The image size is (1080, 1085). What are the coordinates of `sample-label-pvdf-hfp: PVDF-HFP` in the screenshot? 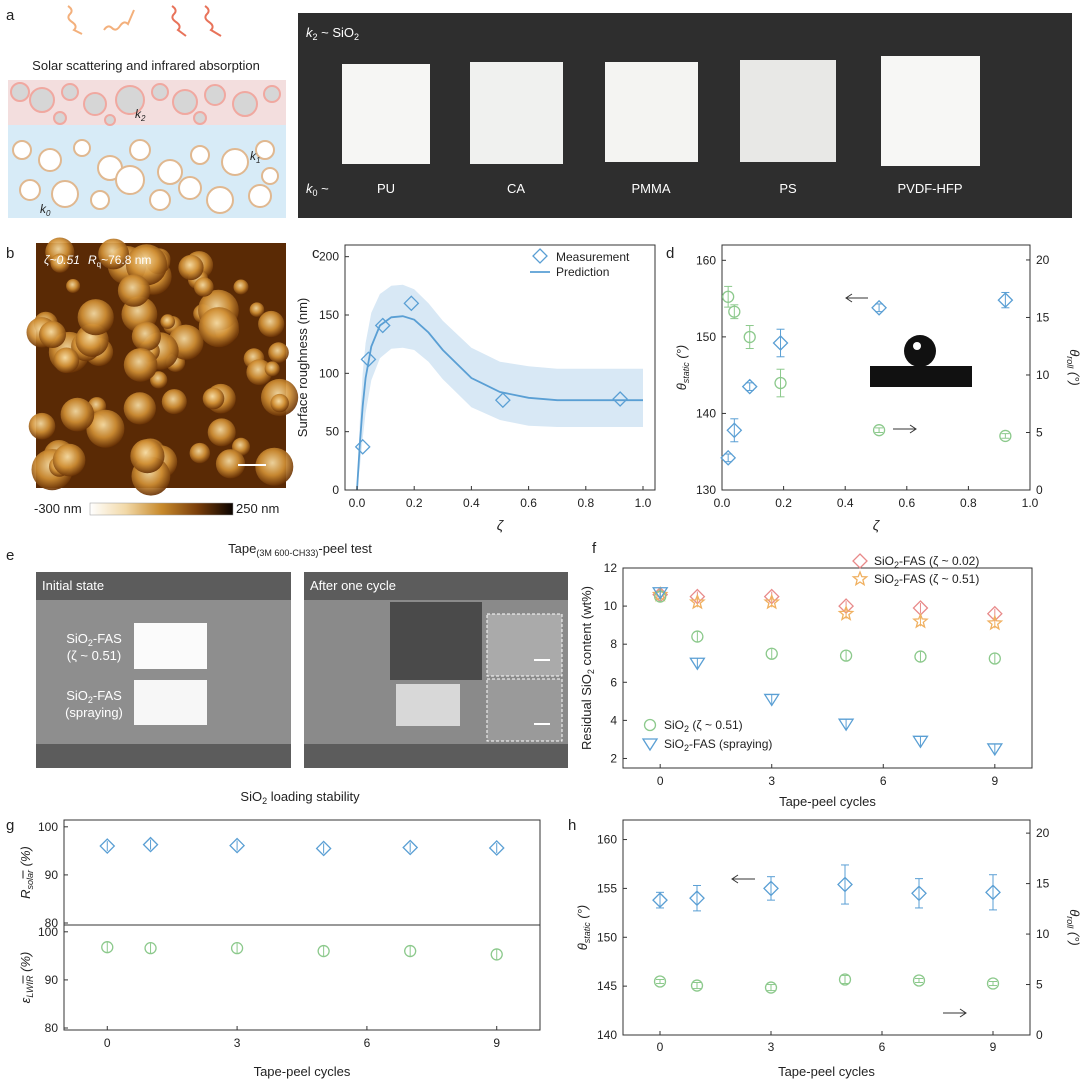 It's located at (930, 188).